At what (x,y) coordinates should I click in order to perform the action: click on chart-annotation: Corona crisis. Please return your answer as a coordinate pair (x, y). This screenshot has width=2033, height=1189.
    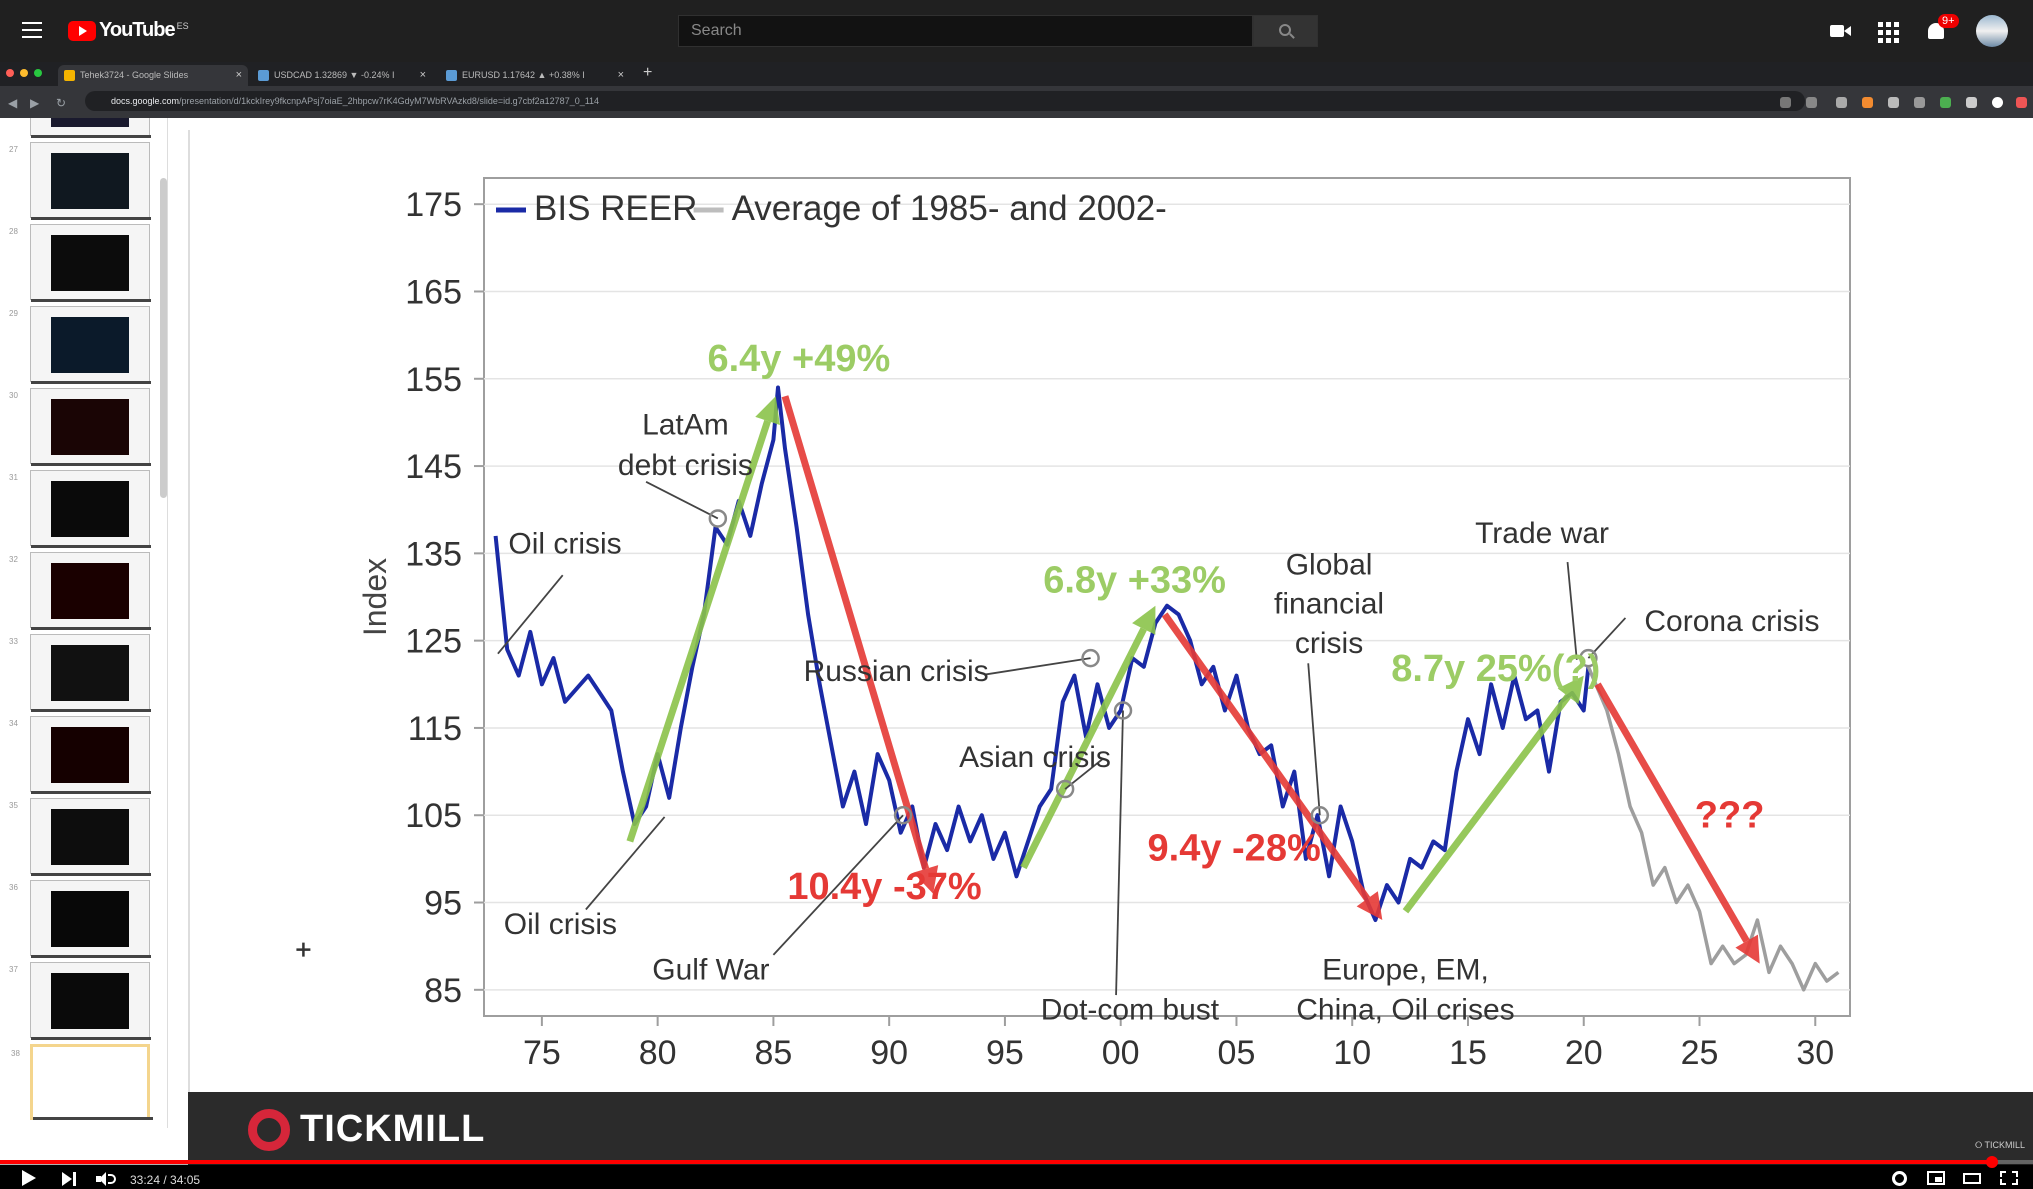
    Looking at the image, I should click on (1731, 621).